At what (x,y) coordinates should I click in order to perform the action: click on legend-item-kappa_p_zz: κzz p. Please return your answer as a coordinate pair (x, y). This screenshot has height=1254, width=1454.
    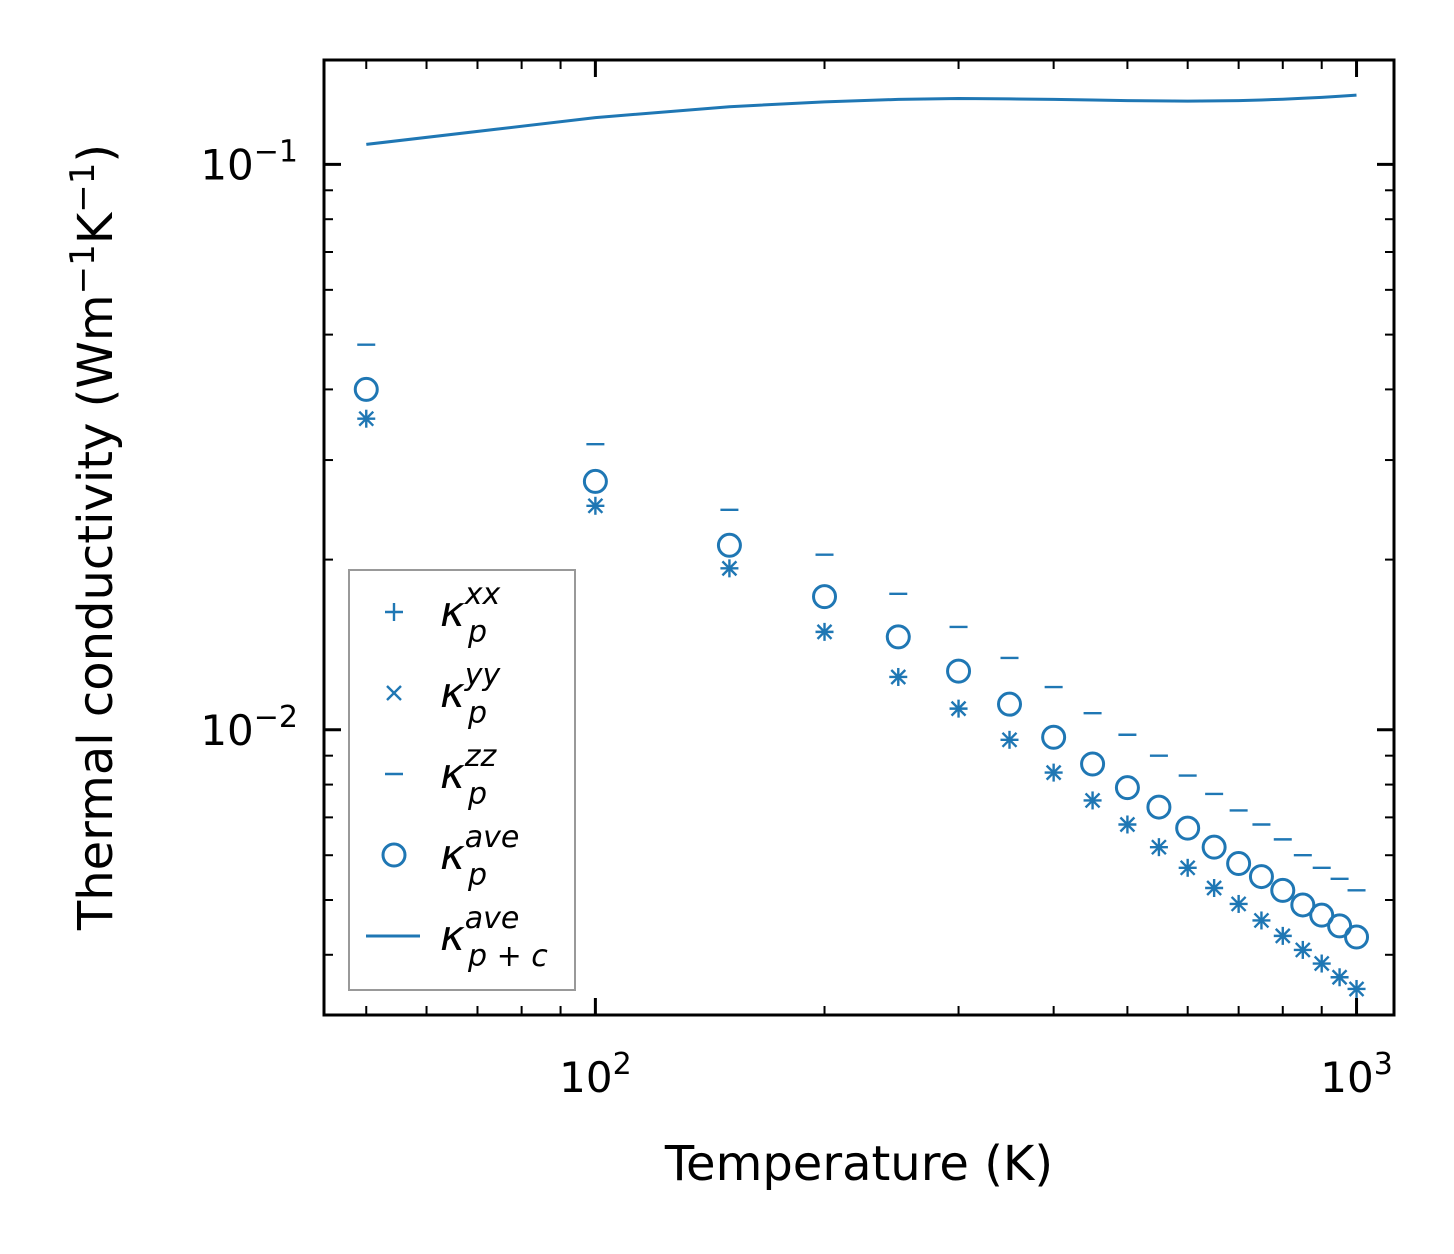
    Looking at the image, I should click on (441, 775).